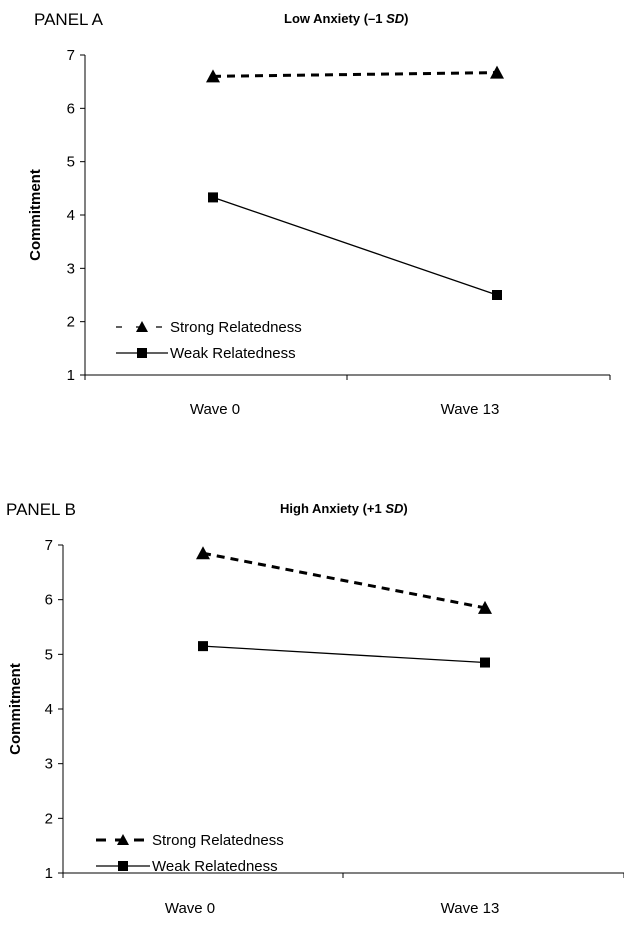  I want to click on a-series-weak-line, so click(355, 246).